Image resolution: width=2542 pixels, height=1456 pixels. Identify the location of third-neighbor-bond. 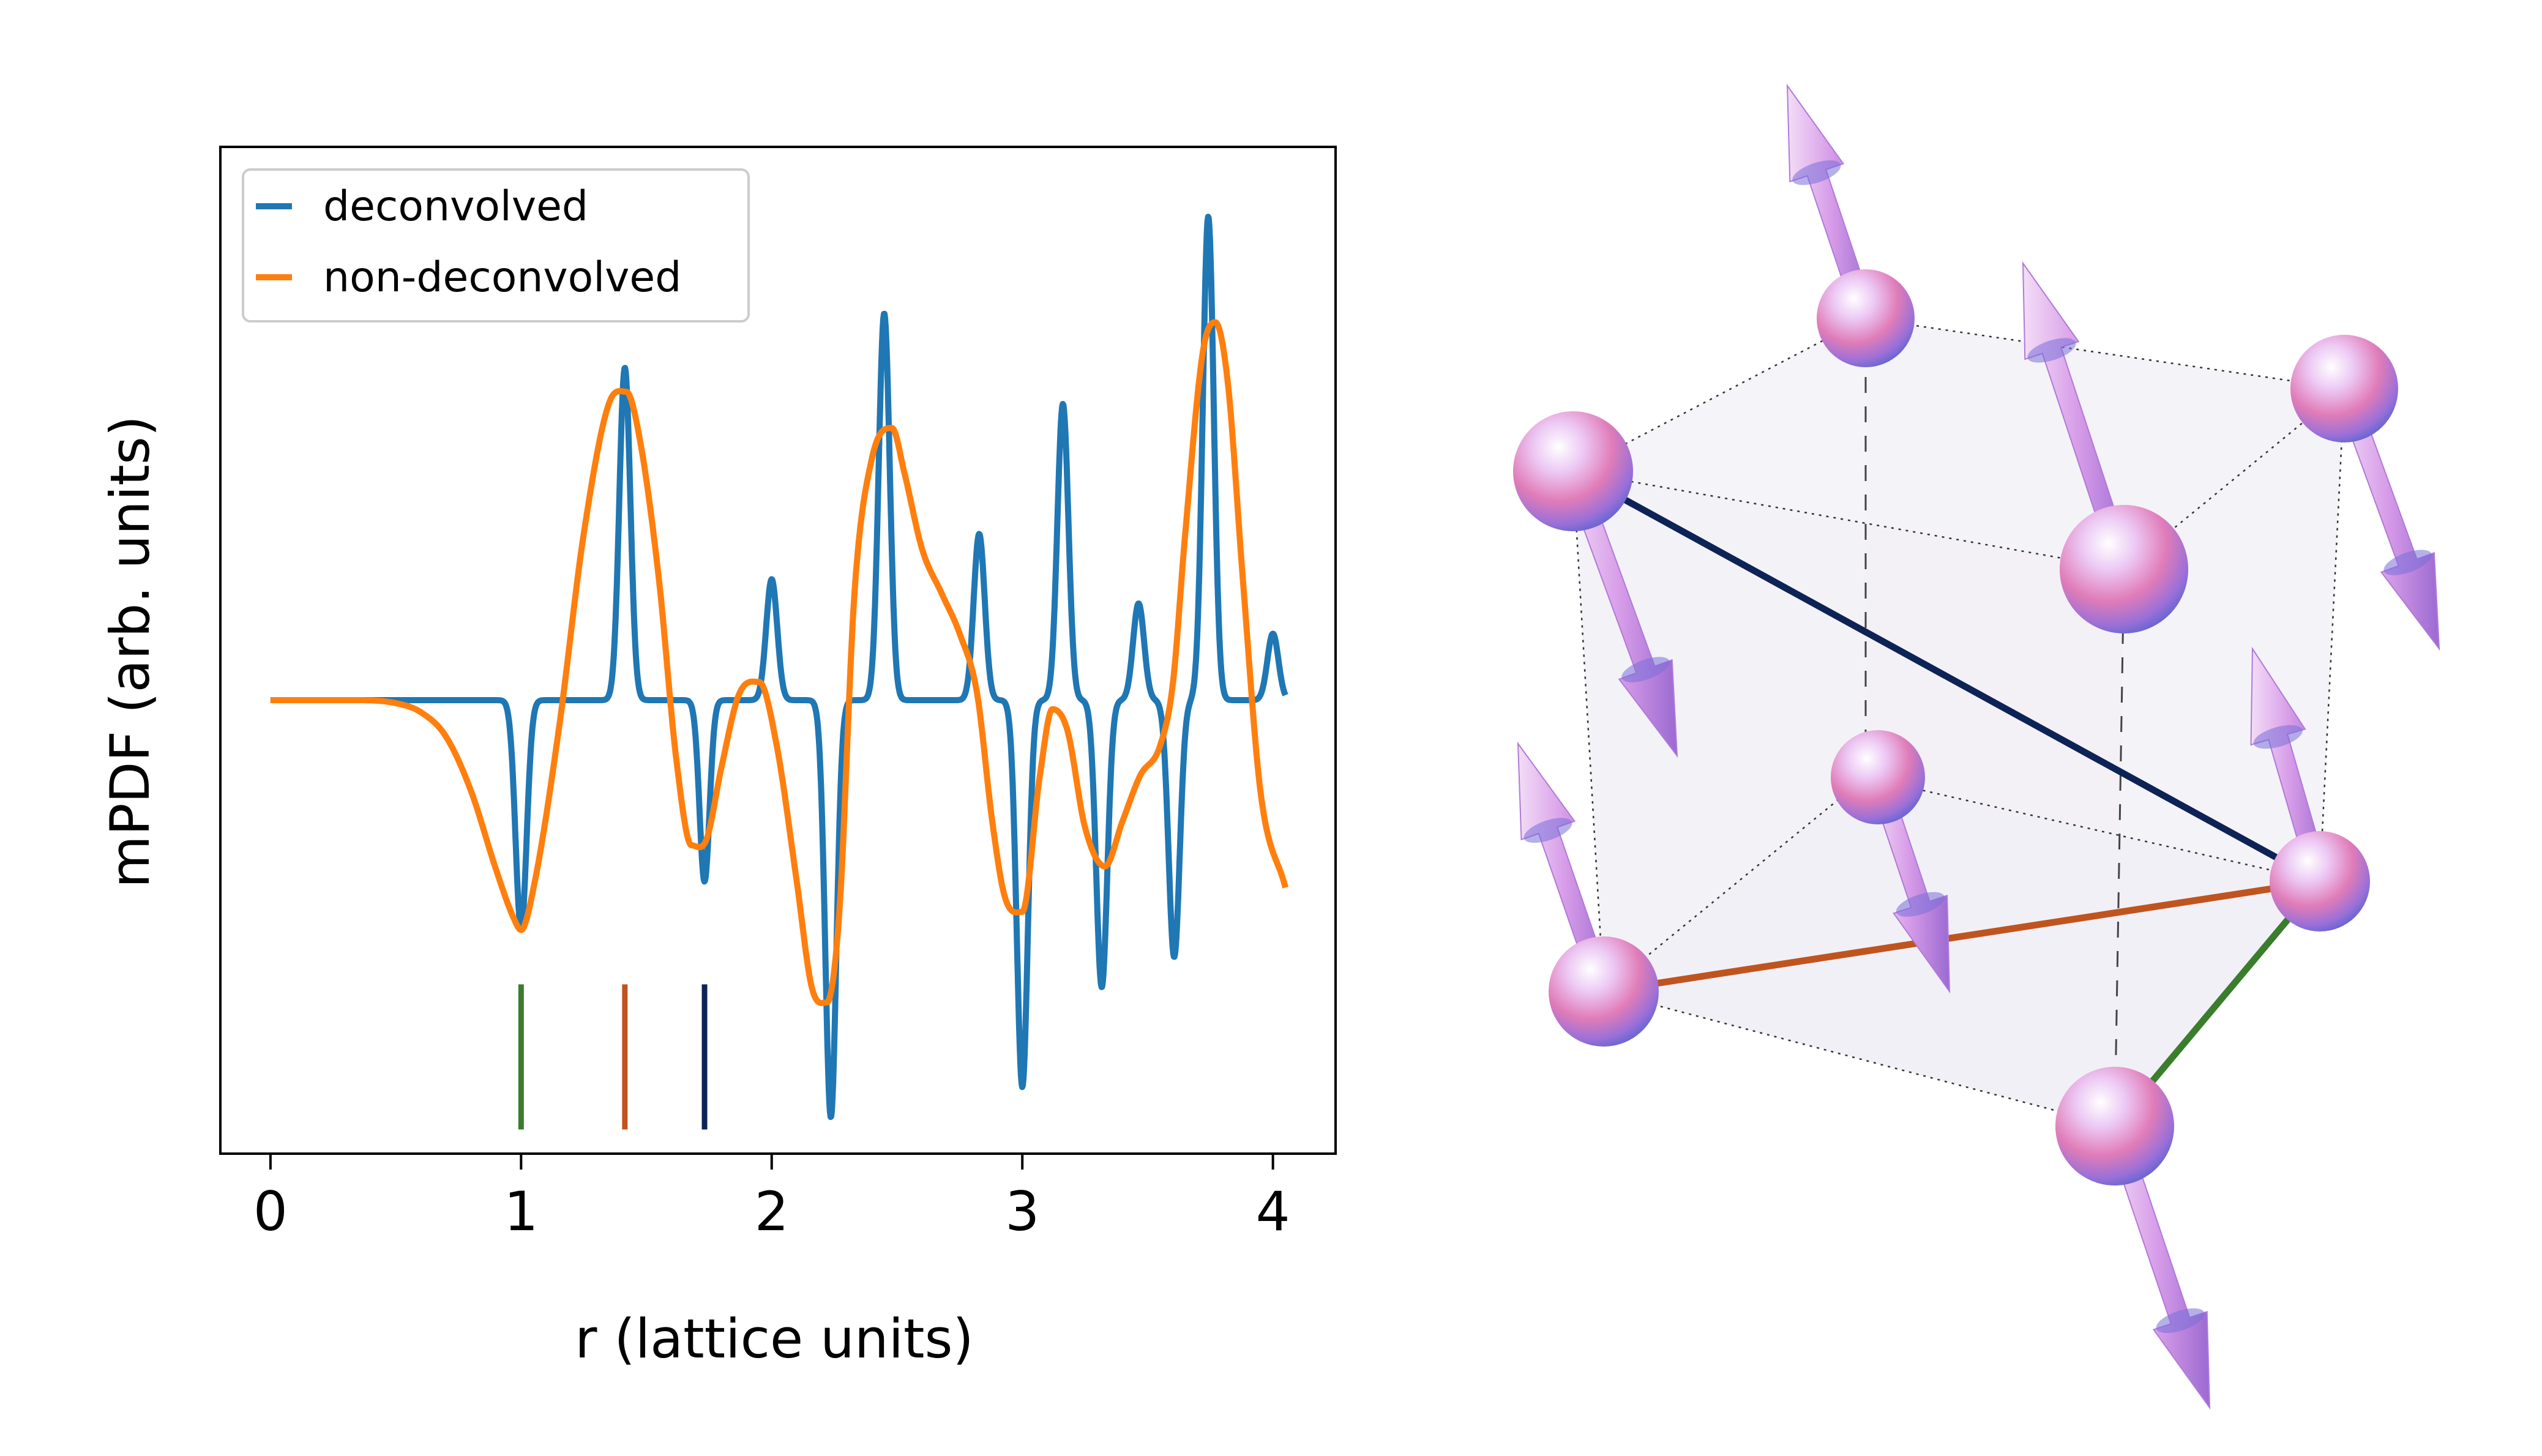
(1946, 676).